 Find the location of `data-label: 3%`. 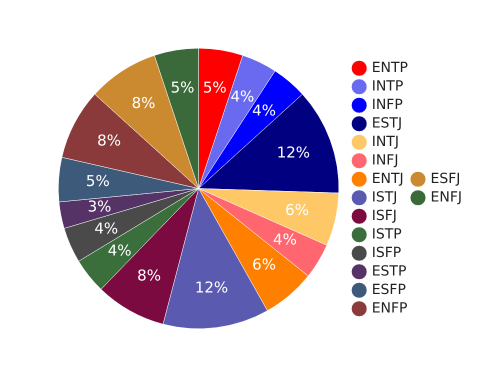

data-label: 3% is located at coordinates (100, 207).